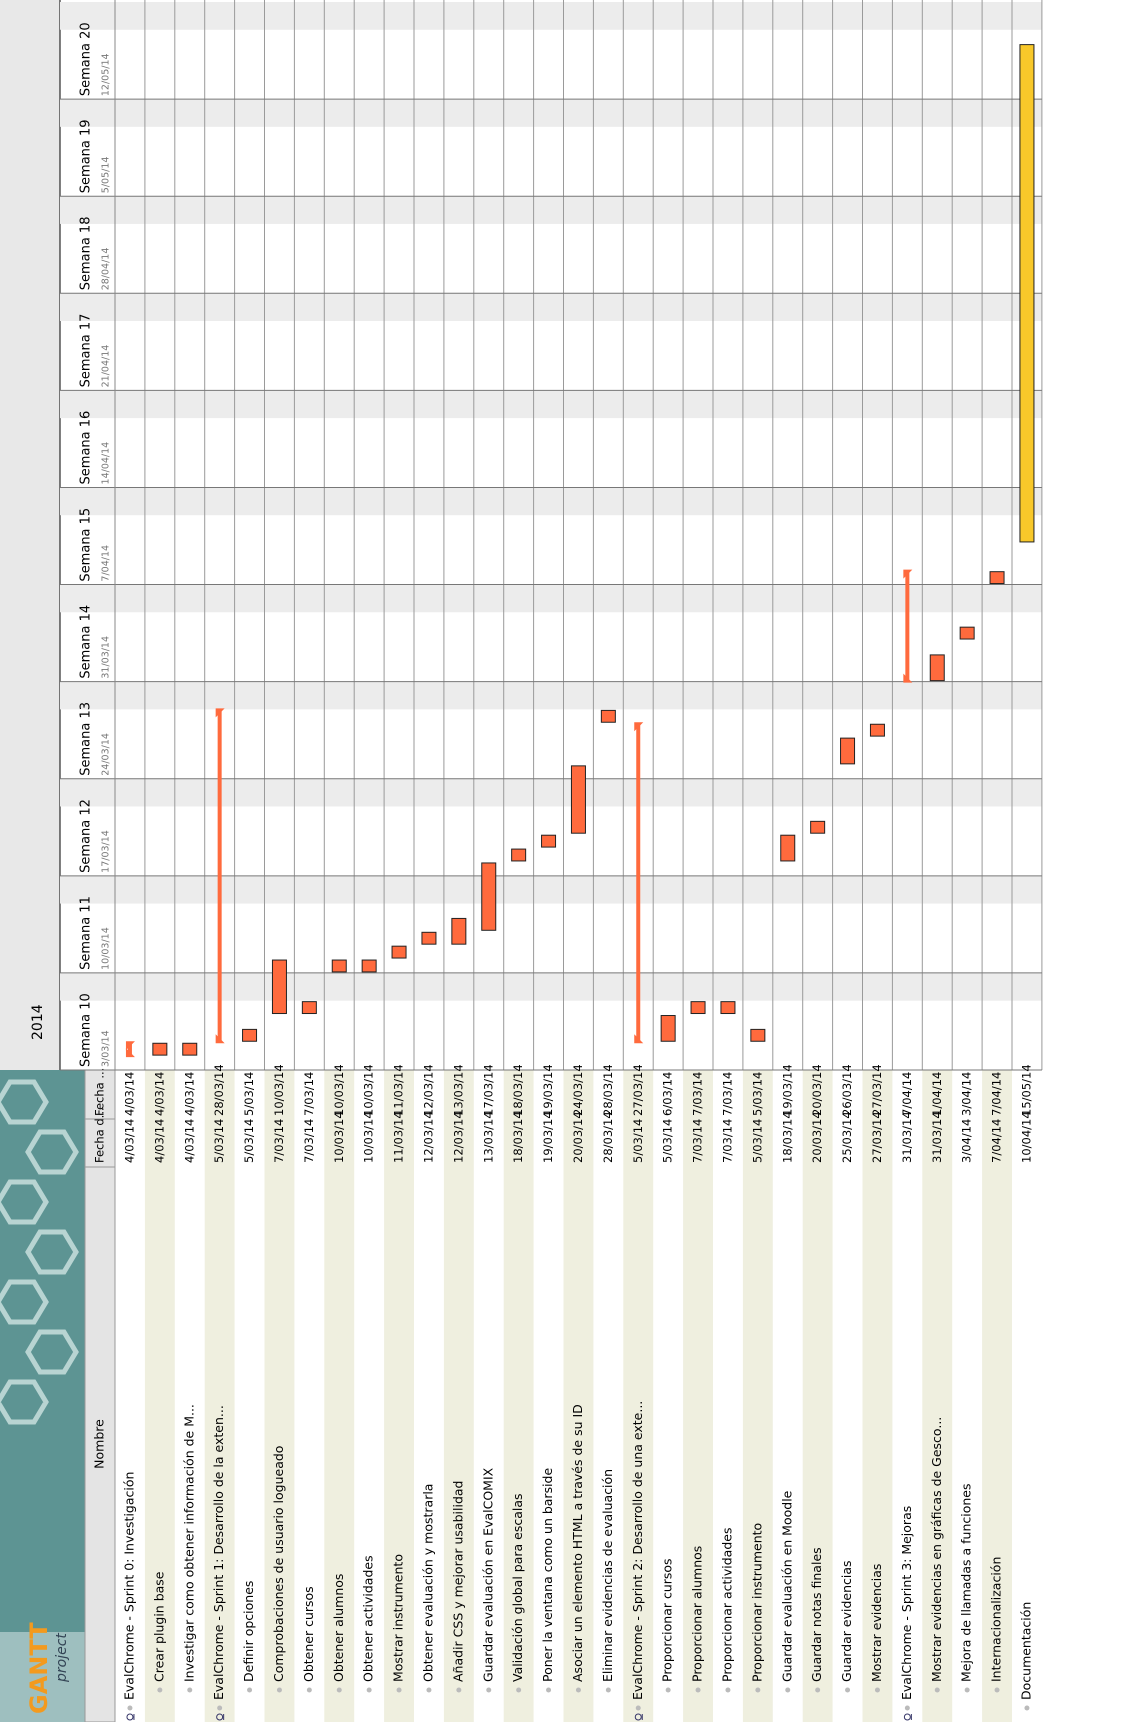 This screenshot has width=1131, height=1722. What do you see at coordinates (86, 836) in the screenshot?
I see `week-label: Semana 12` at bounding box center [86, 836].